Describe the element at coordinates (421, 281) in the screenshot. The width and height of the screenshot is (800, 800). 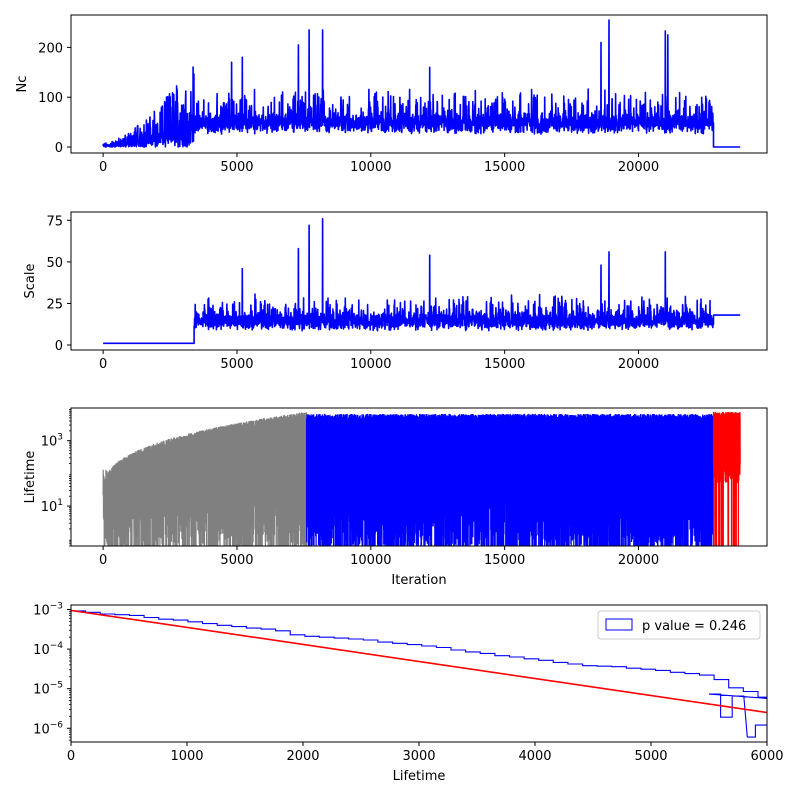
I see `panel-2-series-line` at that location.